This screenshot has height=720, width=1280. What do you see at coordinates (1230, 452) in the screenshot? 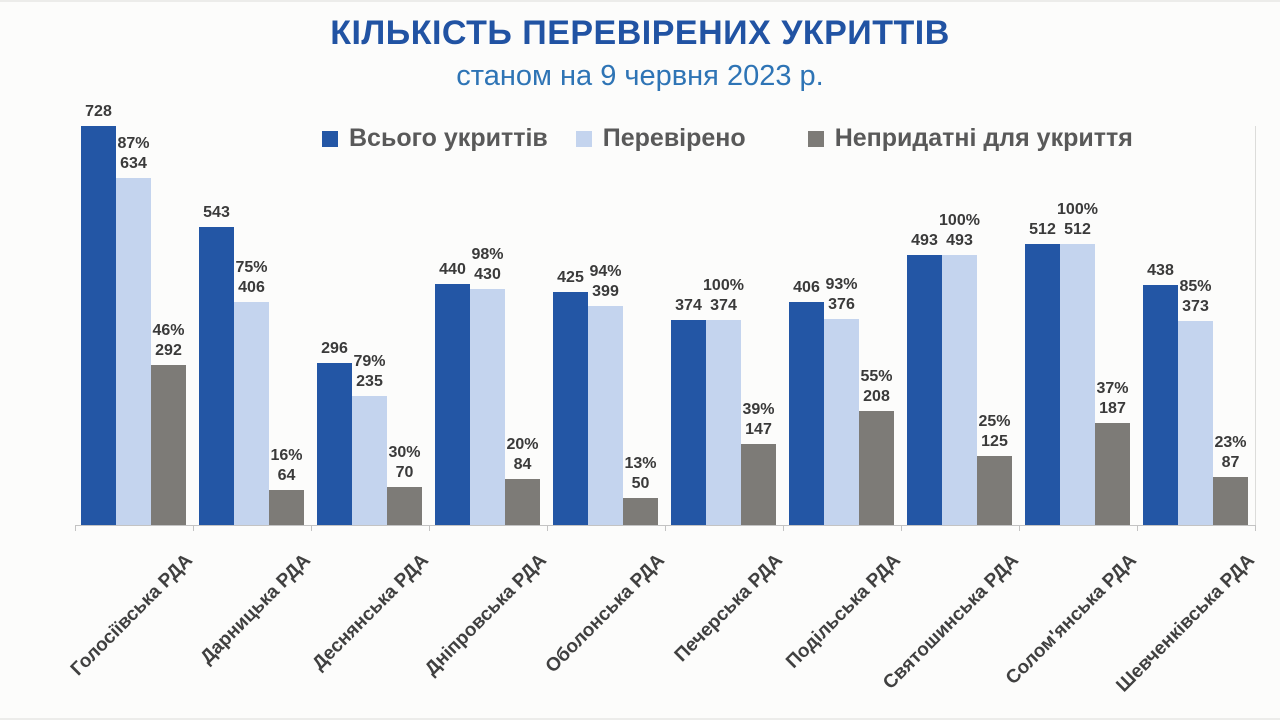
I see `bar-label-unfit-9: 23% 87` at bounding box center [1230, 452].